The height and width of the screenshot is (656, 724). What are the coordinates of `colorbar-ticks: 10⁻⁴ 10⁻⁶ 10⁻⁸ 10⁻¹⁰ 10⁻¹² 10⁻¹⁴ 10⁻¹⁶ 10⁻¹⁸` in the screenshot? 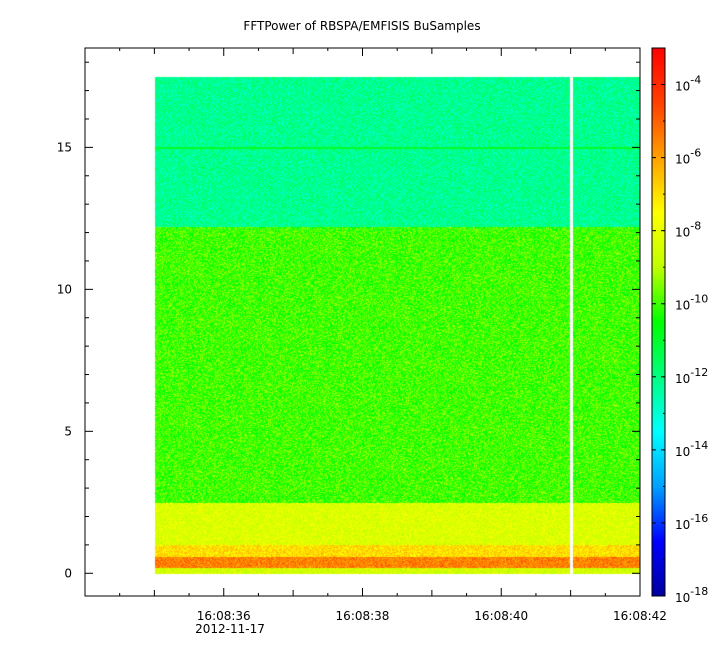 It's located at (680, 326).